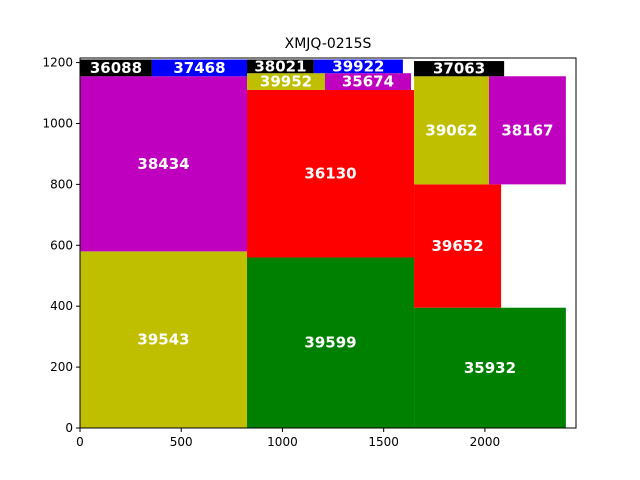 The image size is (640, 480). I want to click on chart-title: XMJQ-0215S, so click(328, 44).